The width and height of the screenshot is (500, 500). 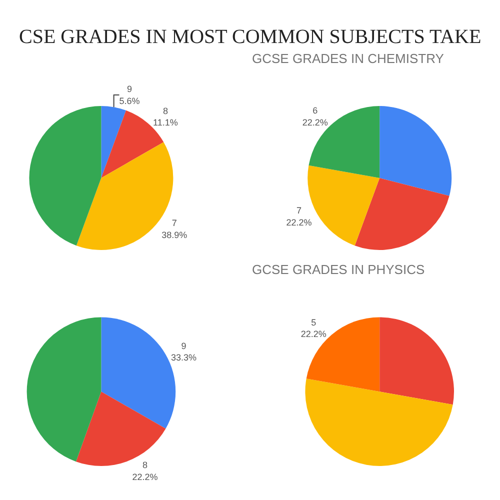 I want to click on text: CSE GRADES IN MOST COMMON SUBJECTS TAKE, so click(x=250, y=37).